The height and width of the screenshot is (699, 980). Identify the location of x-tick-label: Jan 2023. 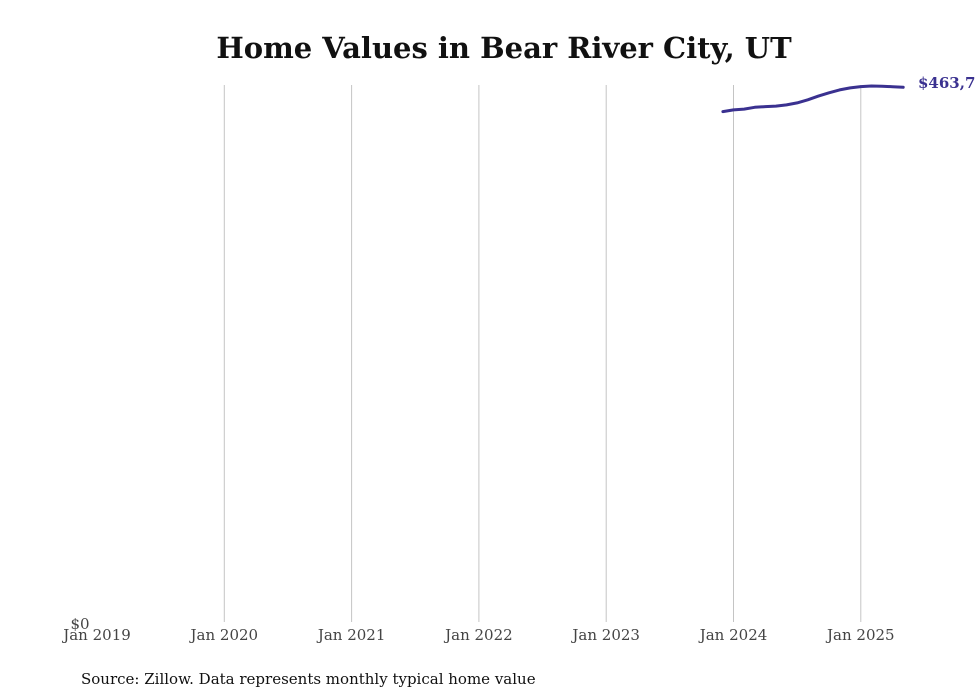
(605, 635).